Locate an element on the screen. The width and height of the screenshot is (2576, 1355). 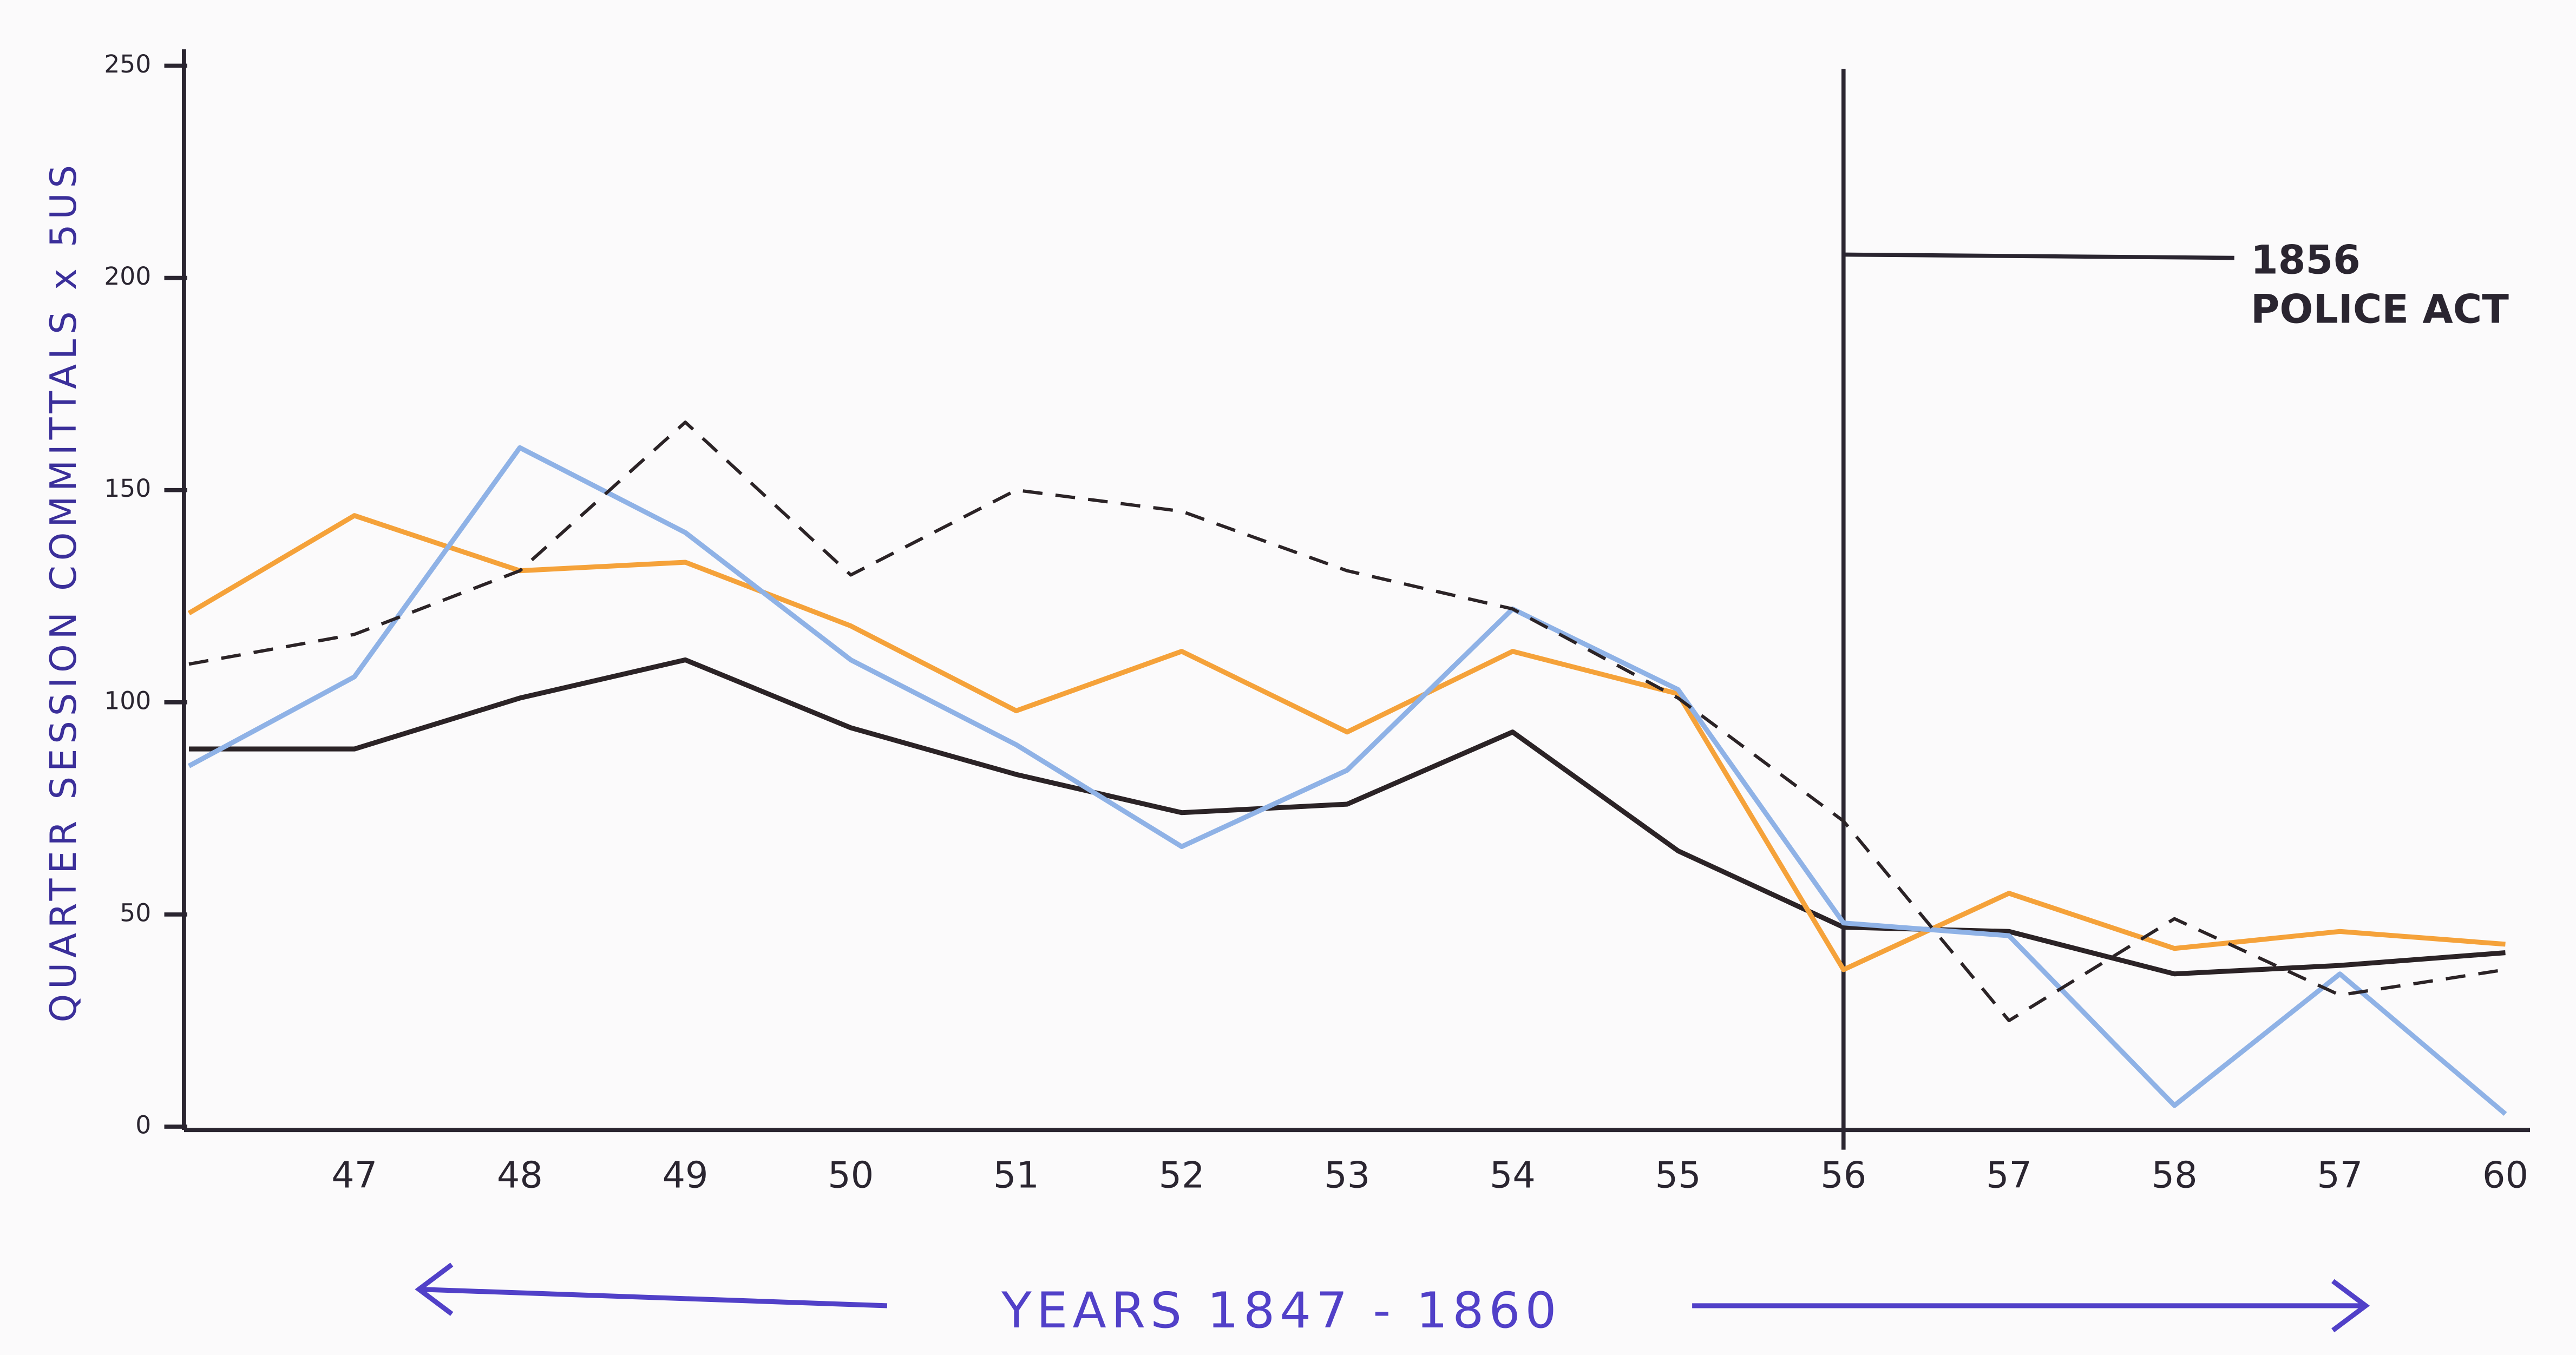
x-axis-label: YEARS 1847 - 1860 is located at coordinates (1281, 1311).